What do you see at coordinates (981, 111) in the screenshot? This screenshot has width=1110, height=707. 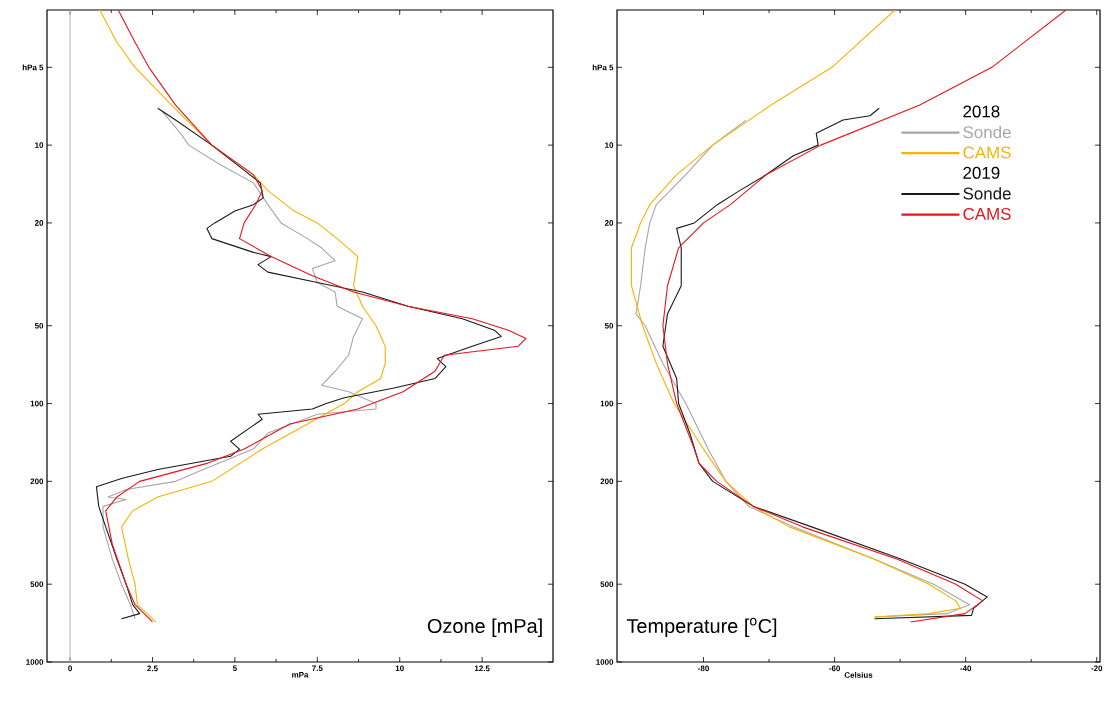 I see `annotation: 2018` at bounding box center [981, 111].